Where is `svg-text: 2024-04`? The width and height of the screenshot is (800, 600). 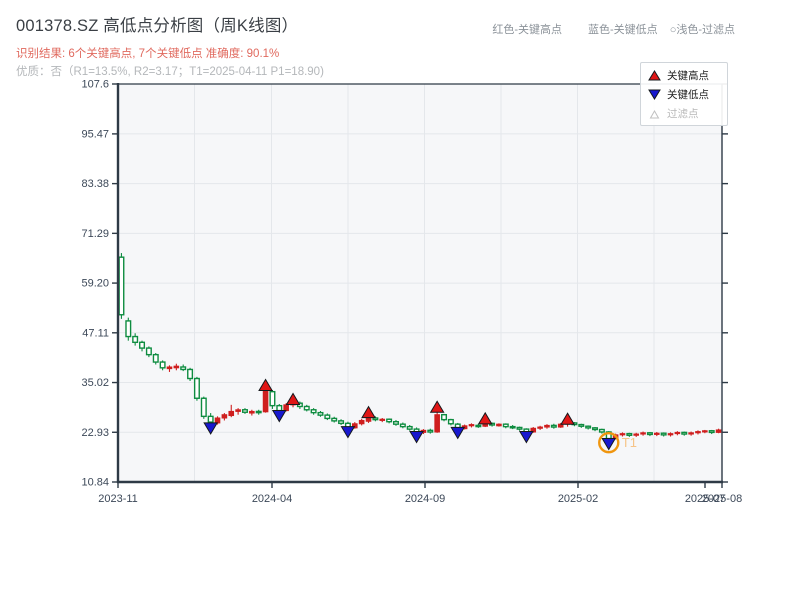 svg-text: 2024-04 is located at coordinates (272, 499).